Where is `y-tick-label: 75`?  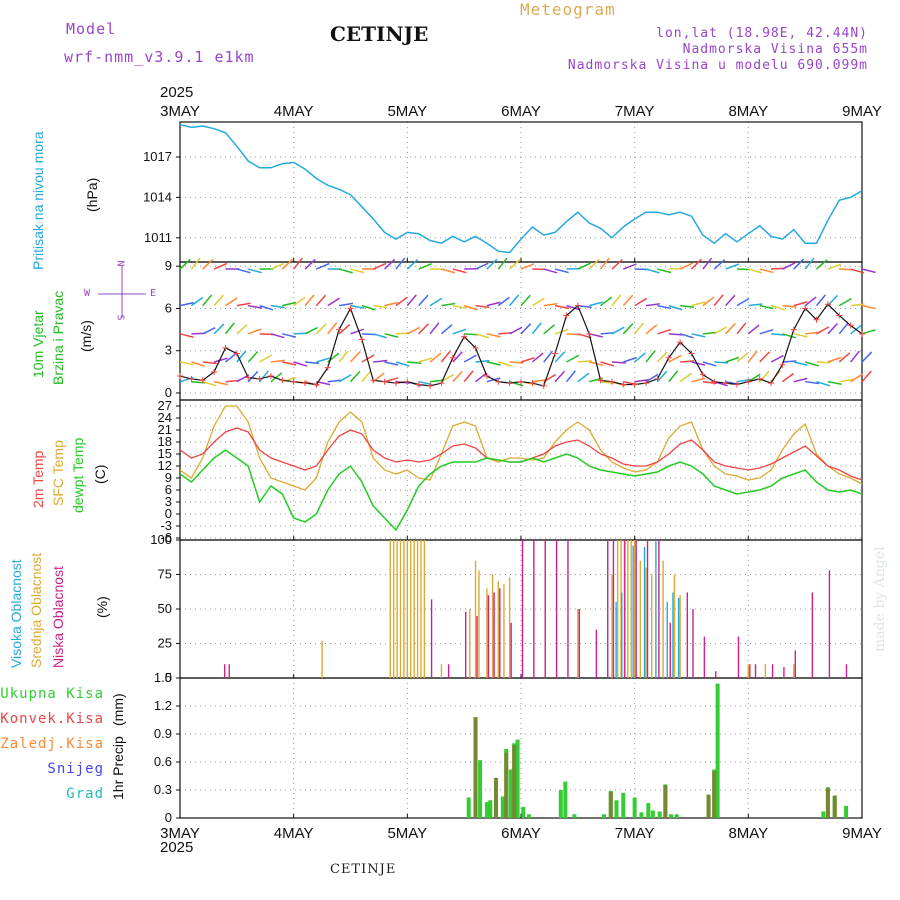 y-tick-label: 75 is located at coordinates (165, 574).